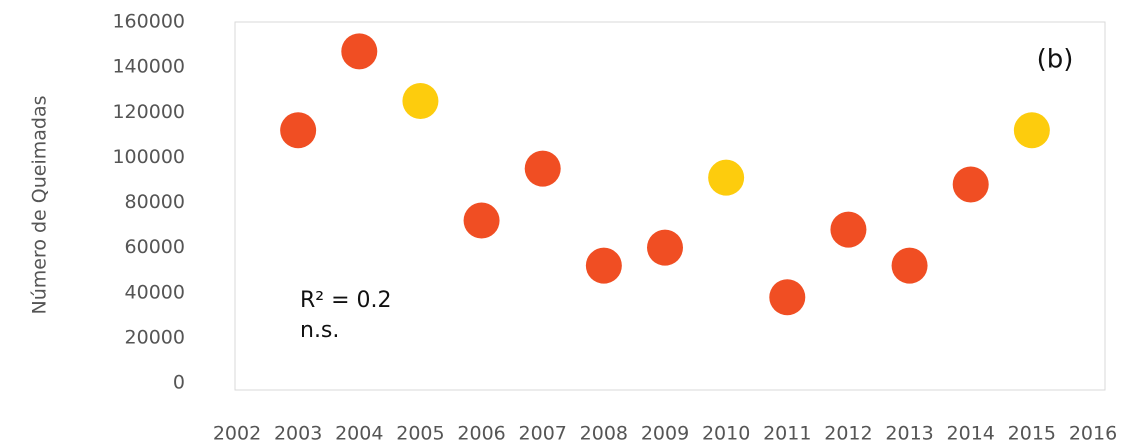 The height and width of the screenshot is (445, 1123). I want to click on y-tick-label: 160000, so click(148, 22).